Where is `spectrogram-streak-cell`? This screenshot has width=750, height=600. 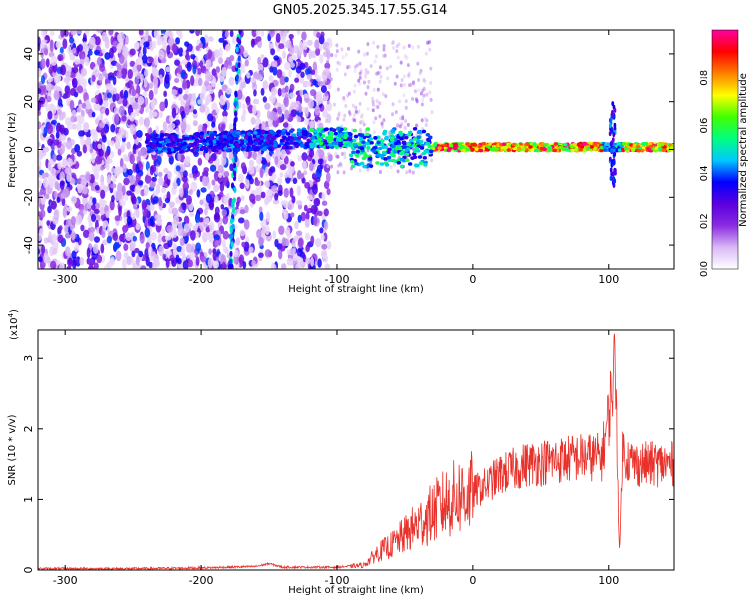 spectrogram-streak-cell is located at coordinates (236, 113).